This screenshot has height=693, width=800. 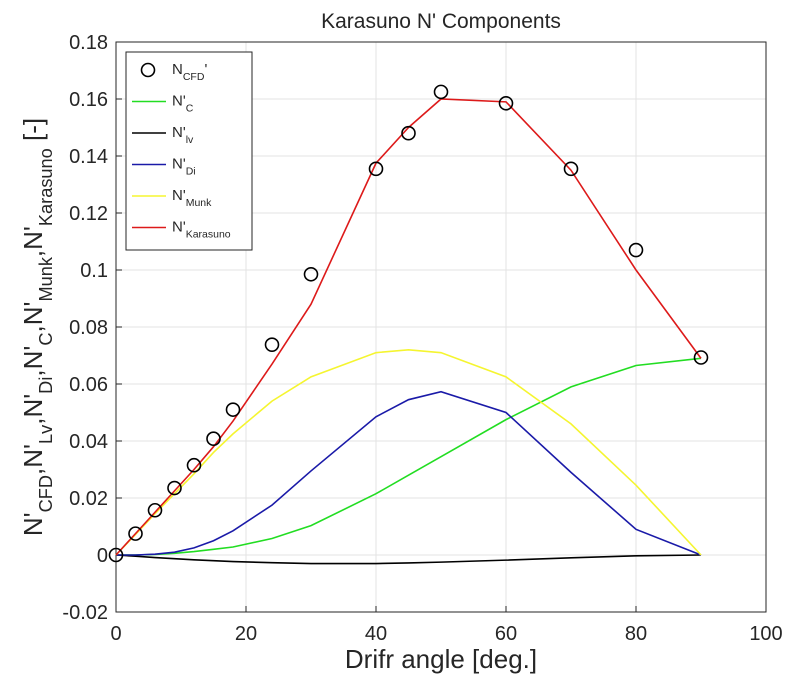 What do you see at coordinates (506, 634) in the screenshot?
I see `x-tick-label: 60` at bounding box center [506, 634].